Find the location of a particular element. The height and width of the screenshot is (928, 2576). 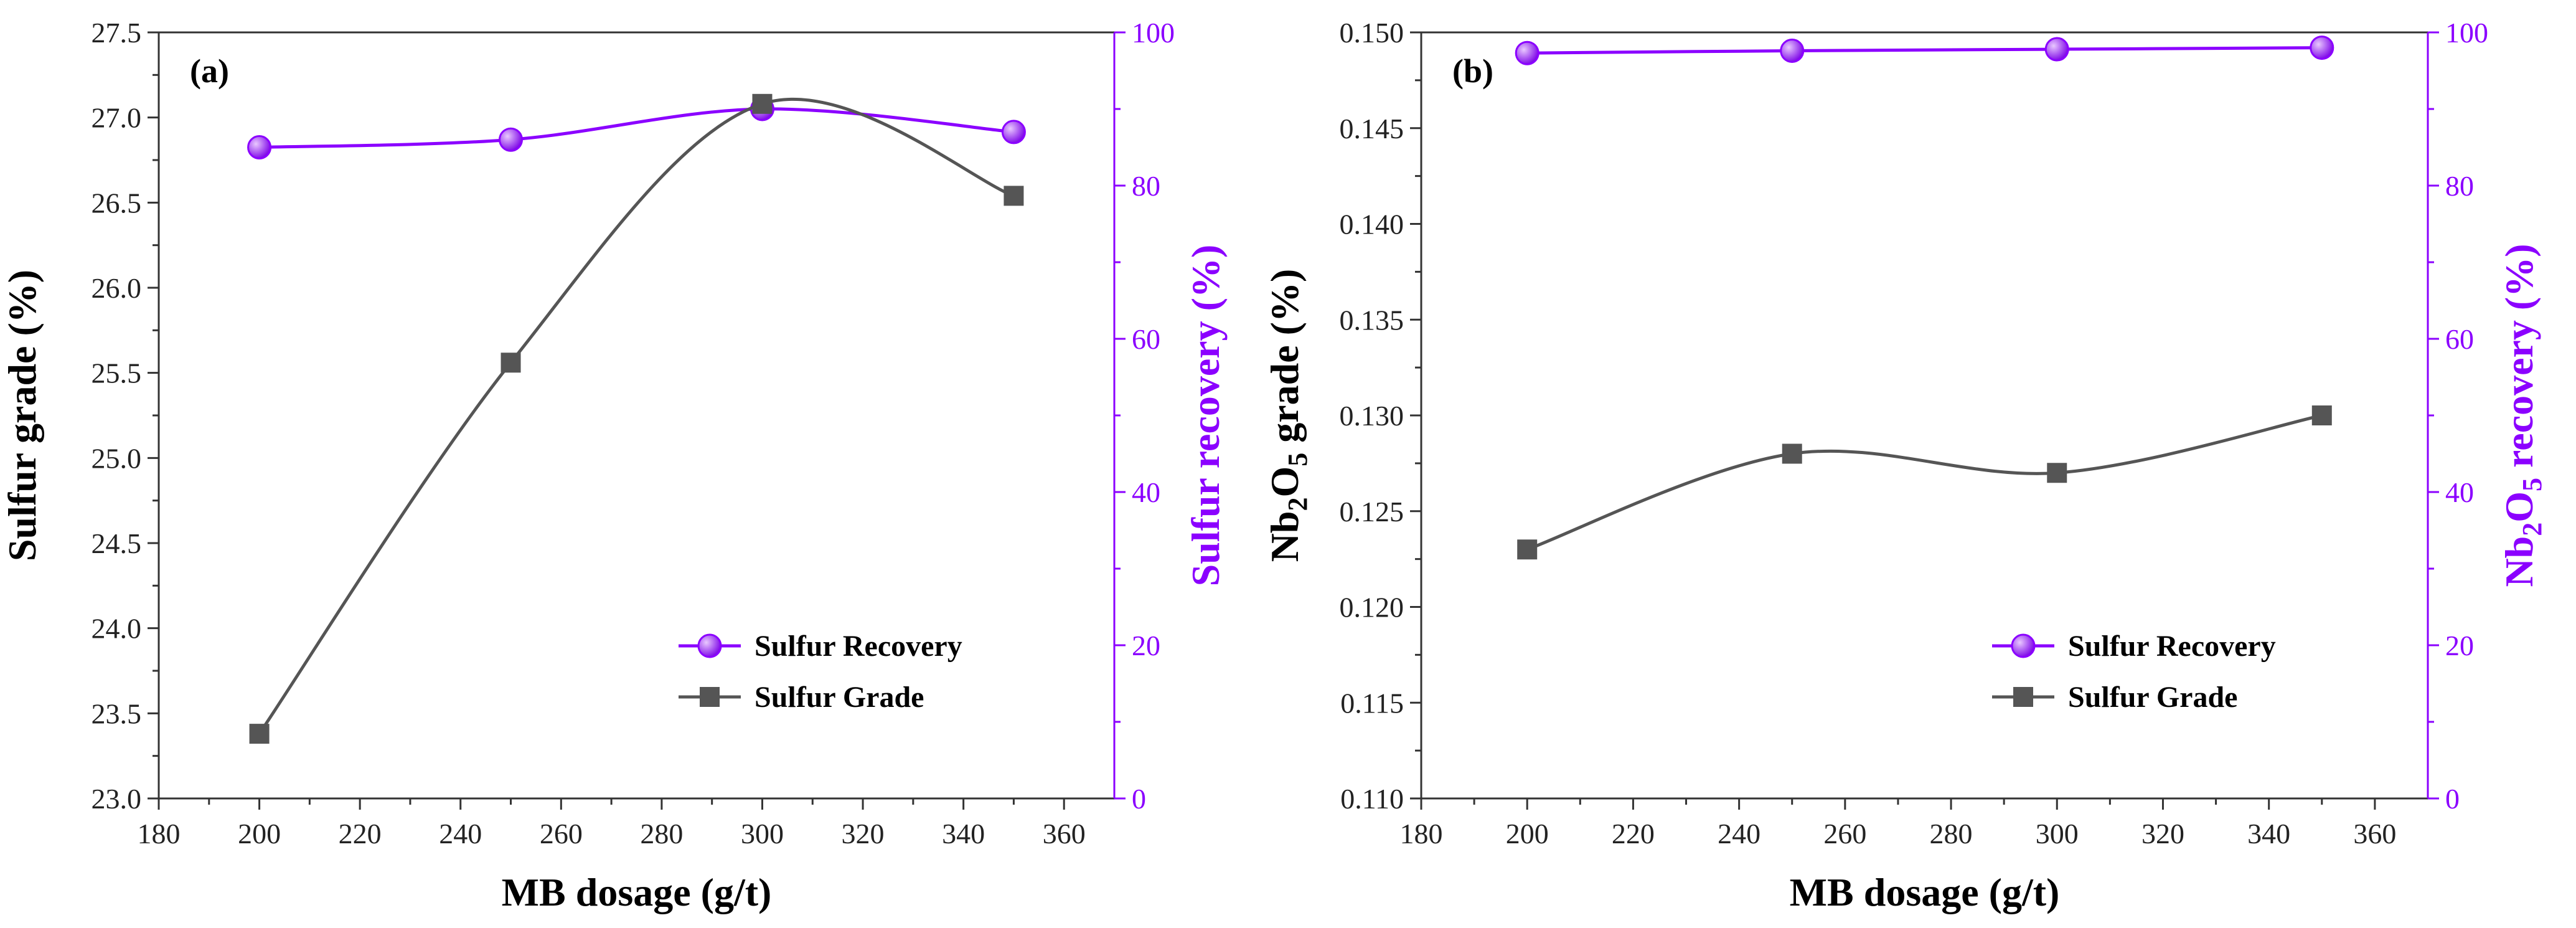

y-left-tick-label: 0.150 is located at coordinates (1372, 33).